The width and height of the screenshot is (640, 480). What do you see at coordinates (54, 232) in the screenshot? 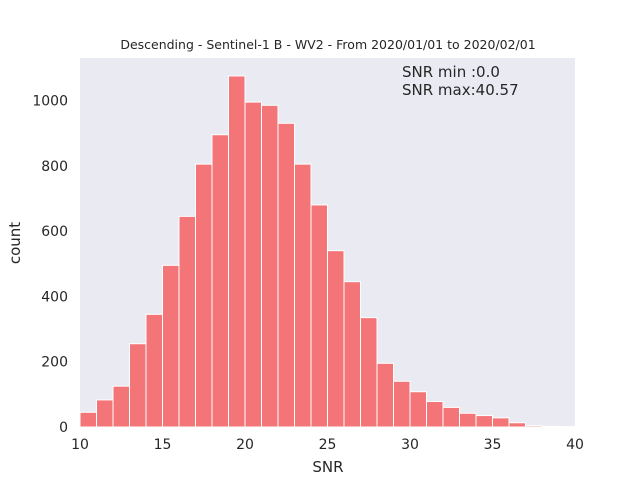
I see `y-tick-label: 600` at bounding box center [54, 232].